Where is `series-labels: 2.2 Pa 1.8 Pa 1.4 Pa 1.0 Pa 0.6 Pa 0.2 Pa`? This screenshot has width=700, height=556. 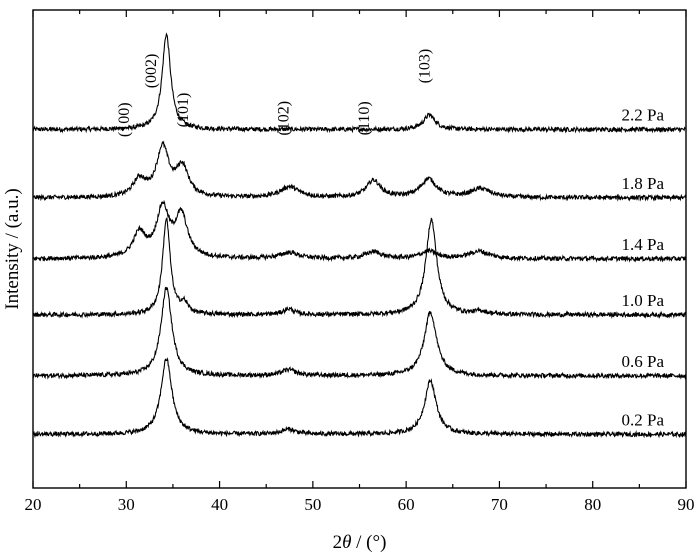
series-labels: 2.2 Pa 1.8 Pa 1.4 Pa 1.0 Pa 0.6 Pa 0.2 Pa is located at coordinates (643, 268).